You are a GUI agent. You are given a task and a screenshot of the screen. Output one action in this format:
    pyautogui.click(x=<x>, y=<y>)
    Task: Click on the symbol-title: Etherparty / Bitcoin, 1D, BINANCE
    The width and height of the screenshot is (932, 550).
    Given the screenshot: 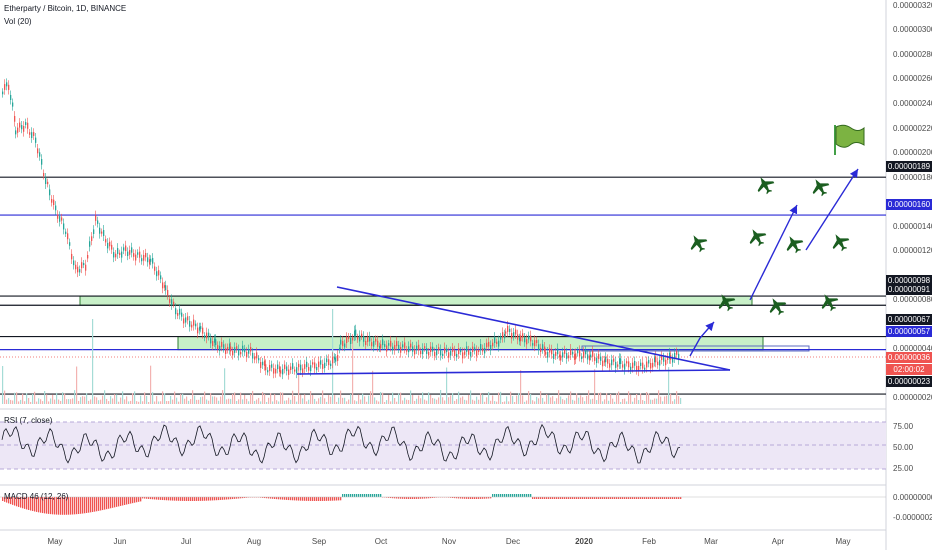 What is the action you would take?
    pyautogui.click(x=65, y=8)
    